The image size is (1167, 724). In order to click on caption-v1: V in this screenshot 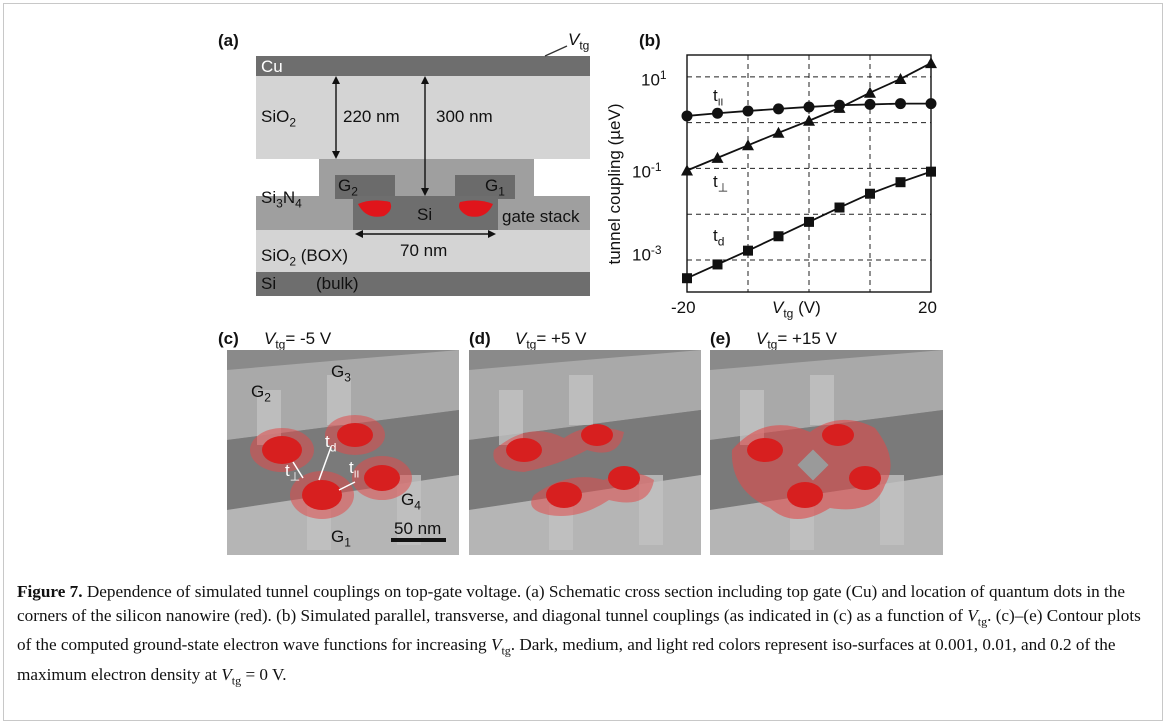, I will do `click(972, 615)`.